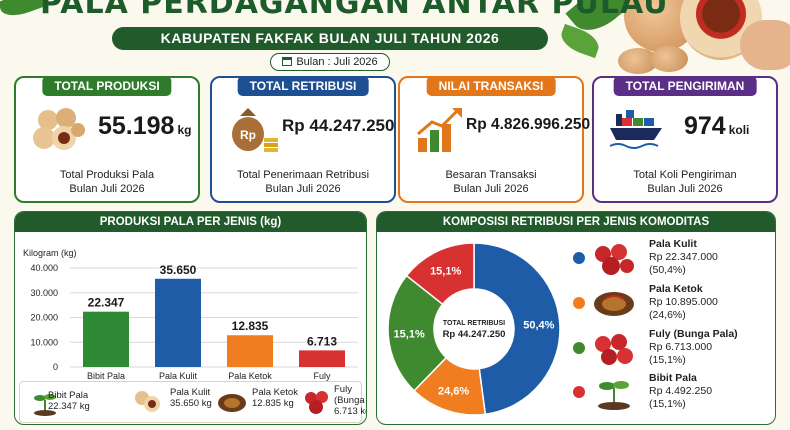  What do you see at coordinates (178, 376) in the screenshot?
I see `x-tick-label: Pala Kulit` at bounding box center [178, 376].